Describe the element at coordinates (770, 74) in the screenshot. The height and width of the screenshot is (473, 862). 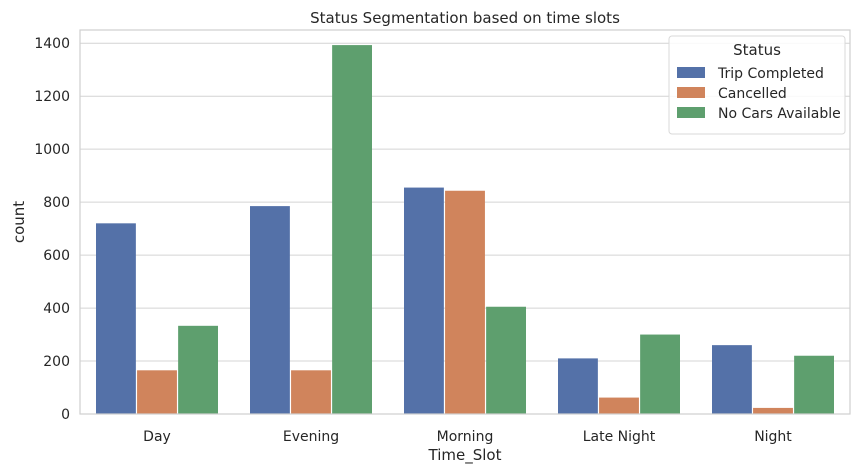
I see `legend-label: Trip Completed` at that location.